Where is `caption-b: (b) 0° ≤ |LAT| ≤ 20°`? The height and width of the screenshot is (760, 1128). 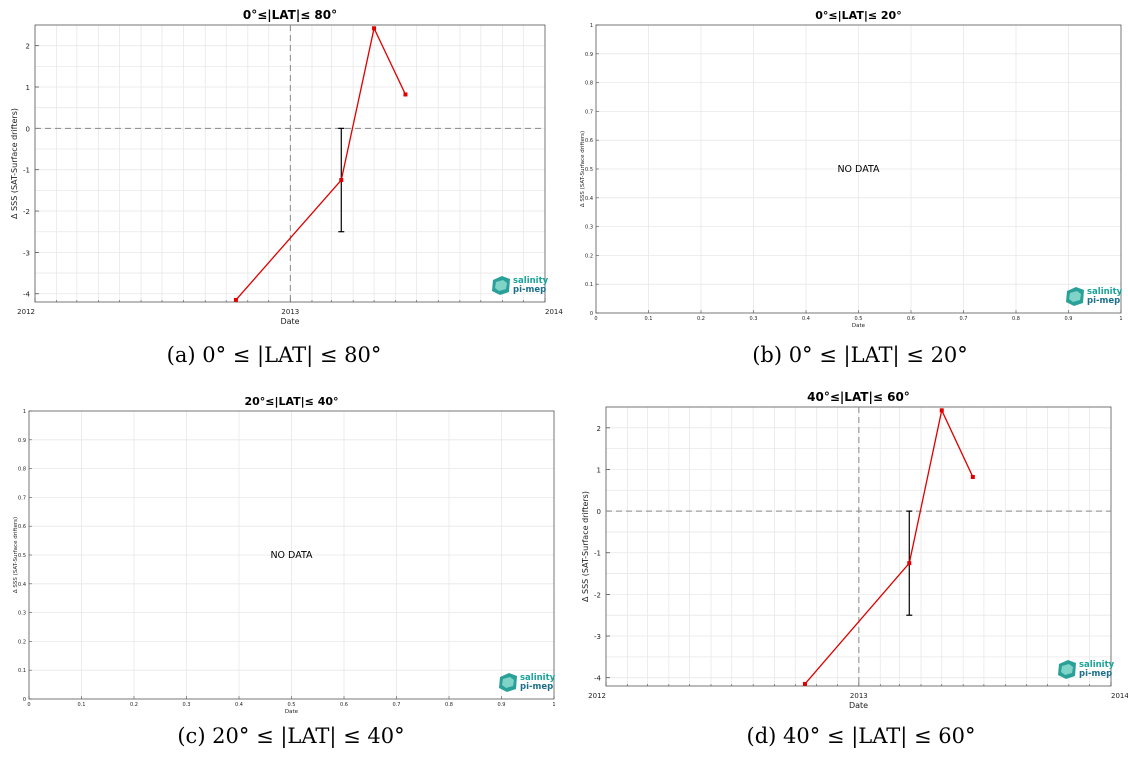 caption-b: (b) 0° ≤ |LAT| ≤ 20° is located at coordinates (860, 355).